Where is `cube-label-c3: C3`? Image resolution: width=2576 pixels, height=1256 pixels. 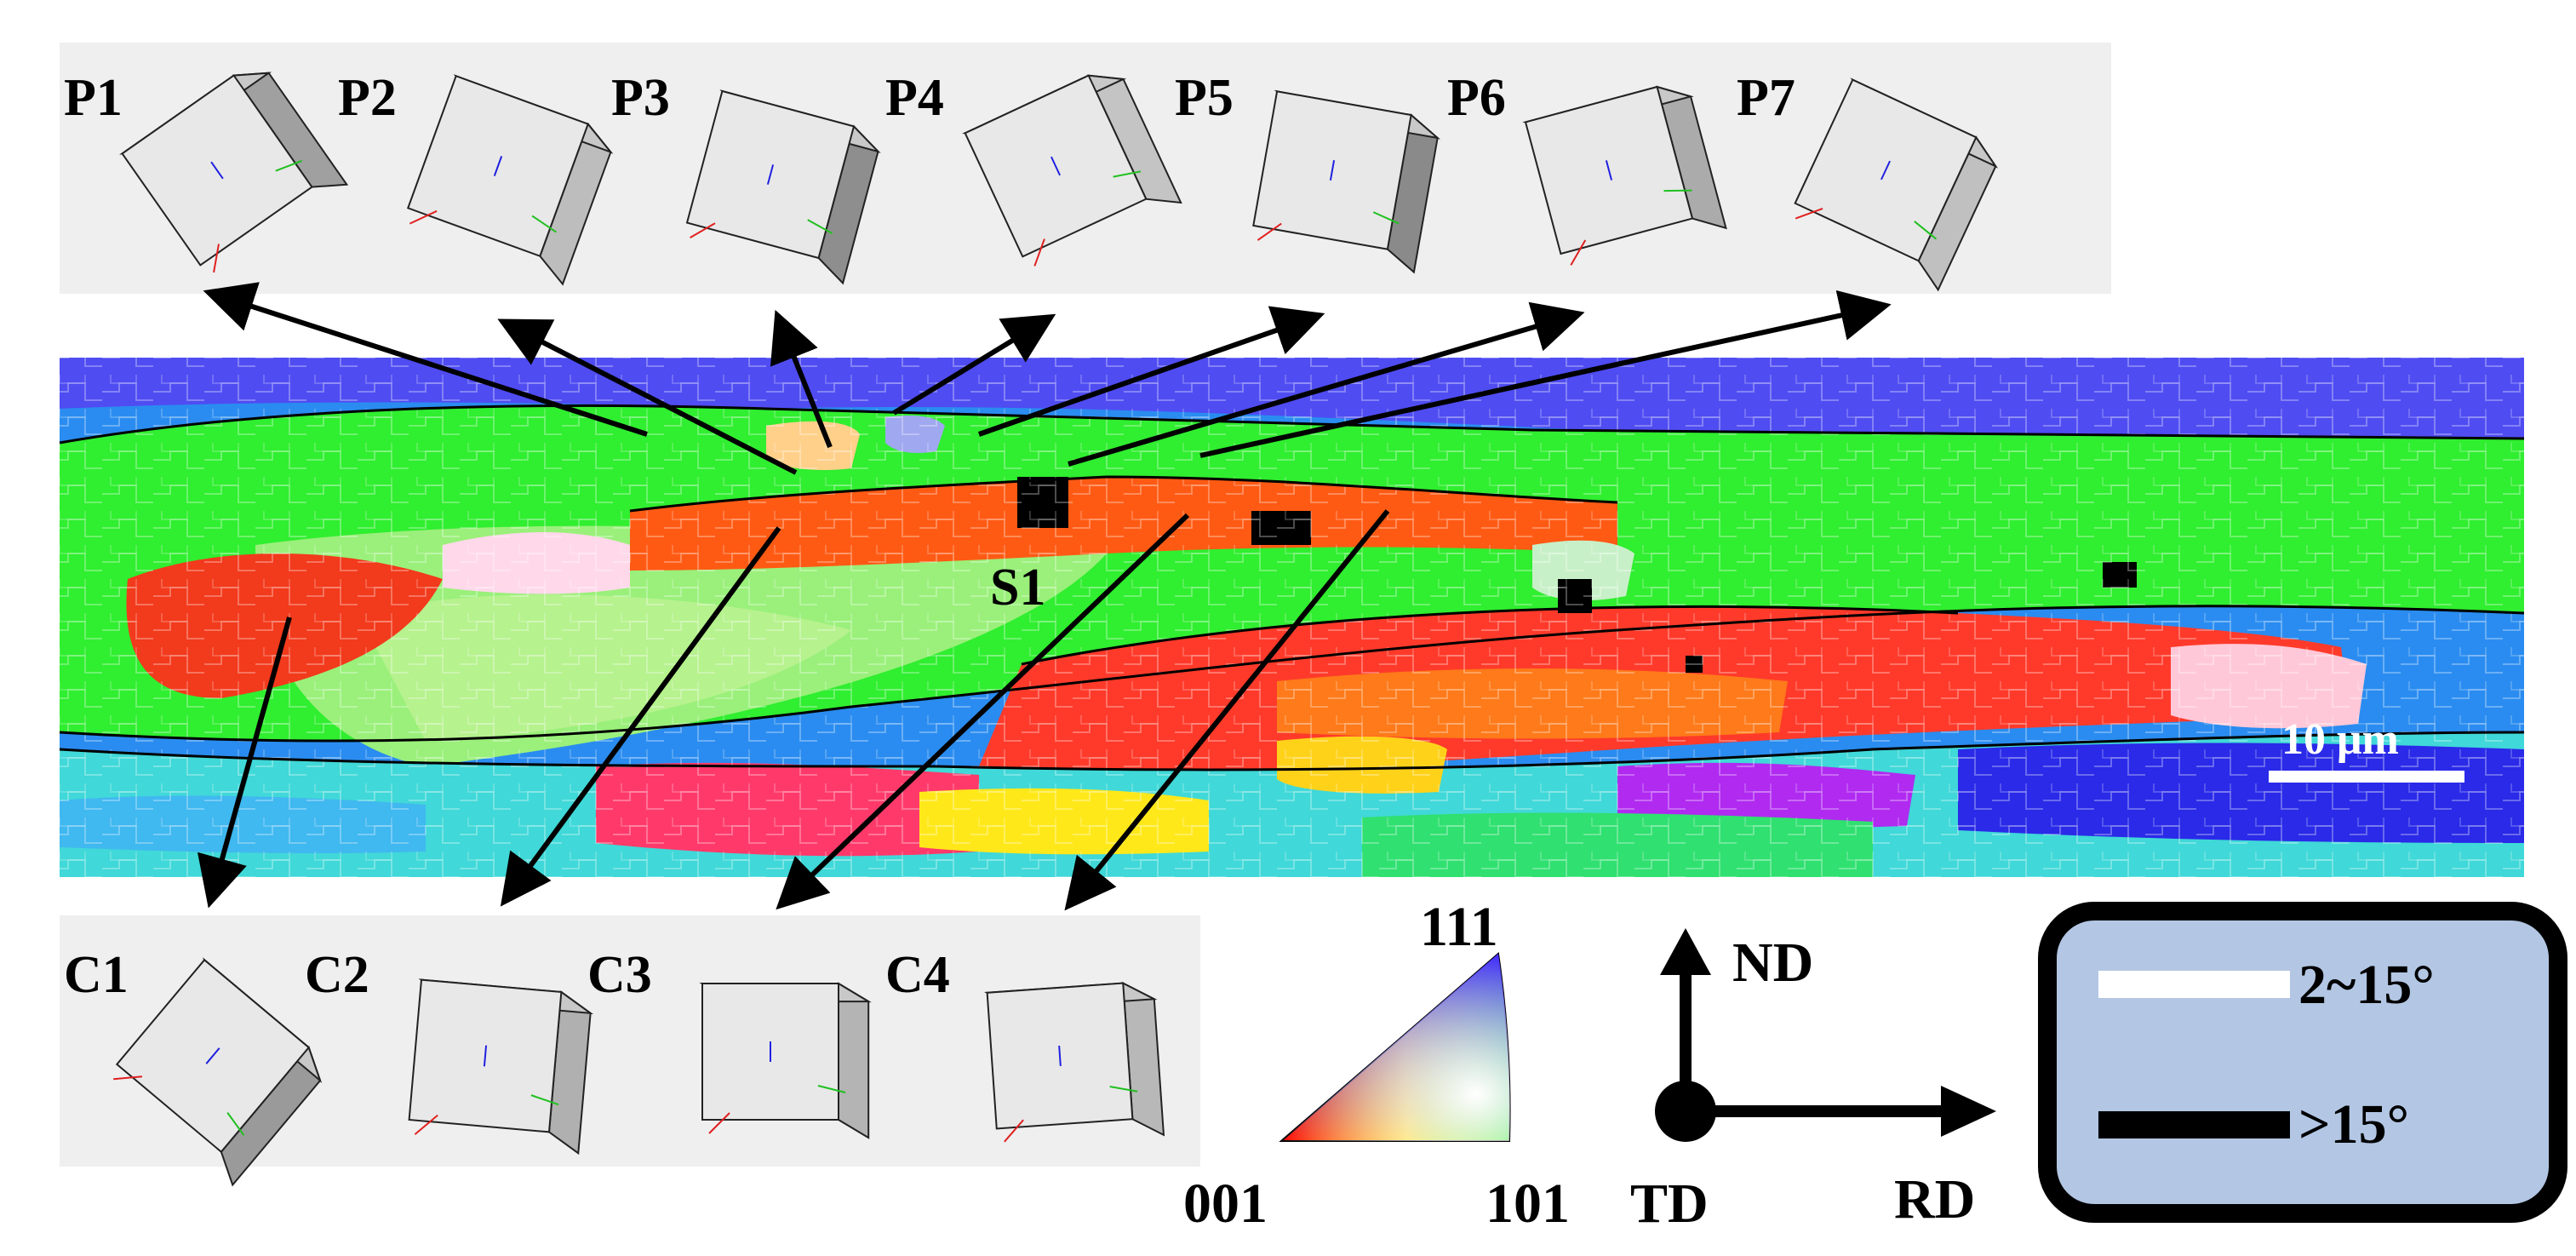
cube-label-c3: C3 is located at coordinates (619, 975).